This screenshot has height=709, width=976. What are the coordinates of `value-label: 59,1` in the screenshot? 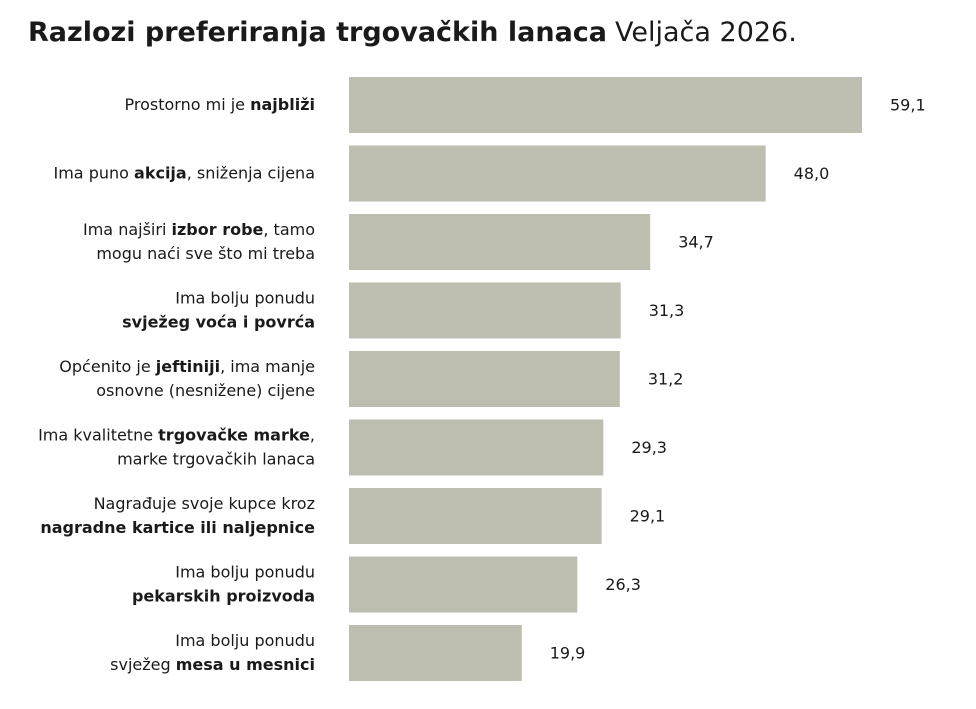 It's located at (908, 105).